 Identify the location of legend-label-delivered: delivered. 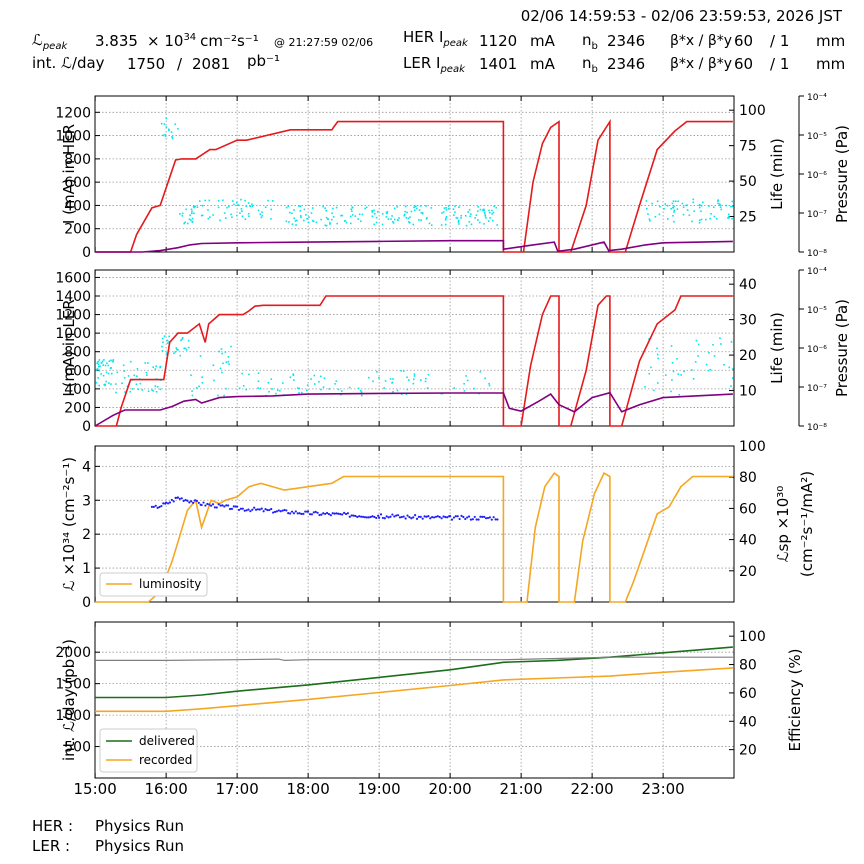
(167, 741).